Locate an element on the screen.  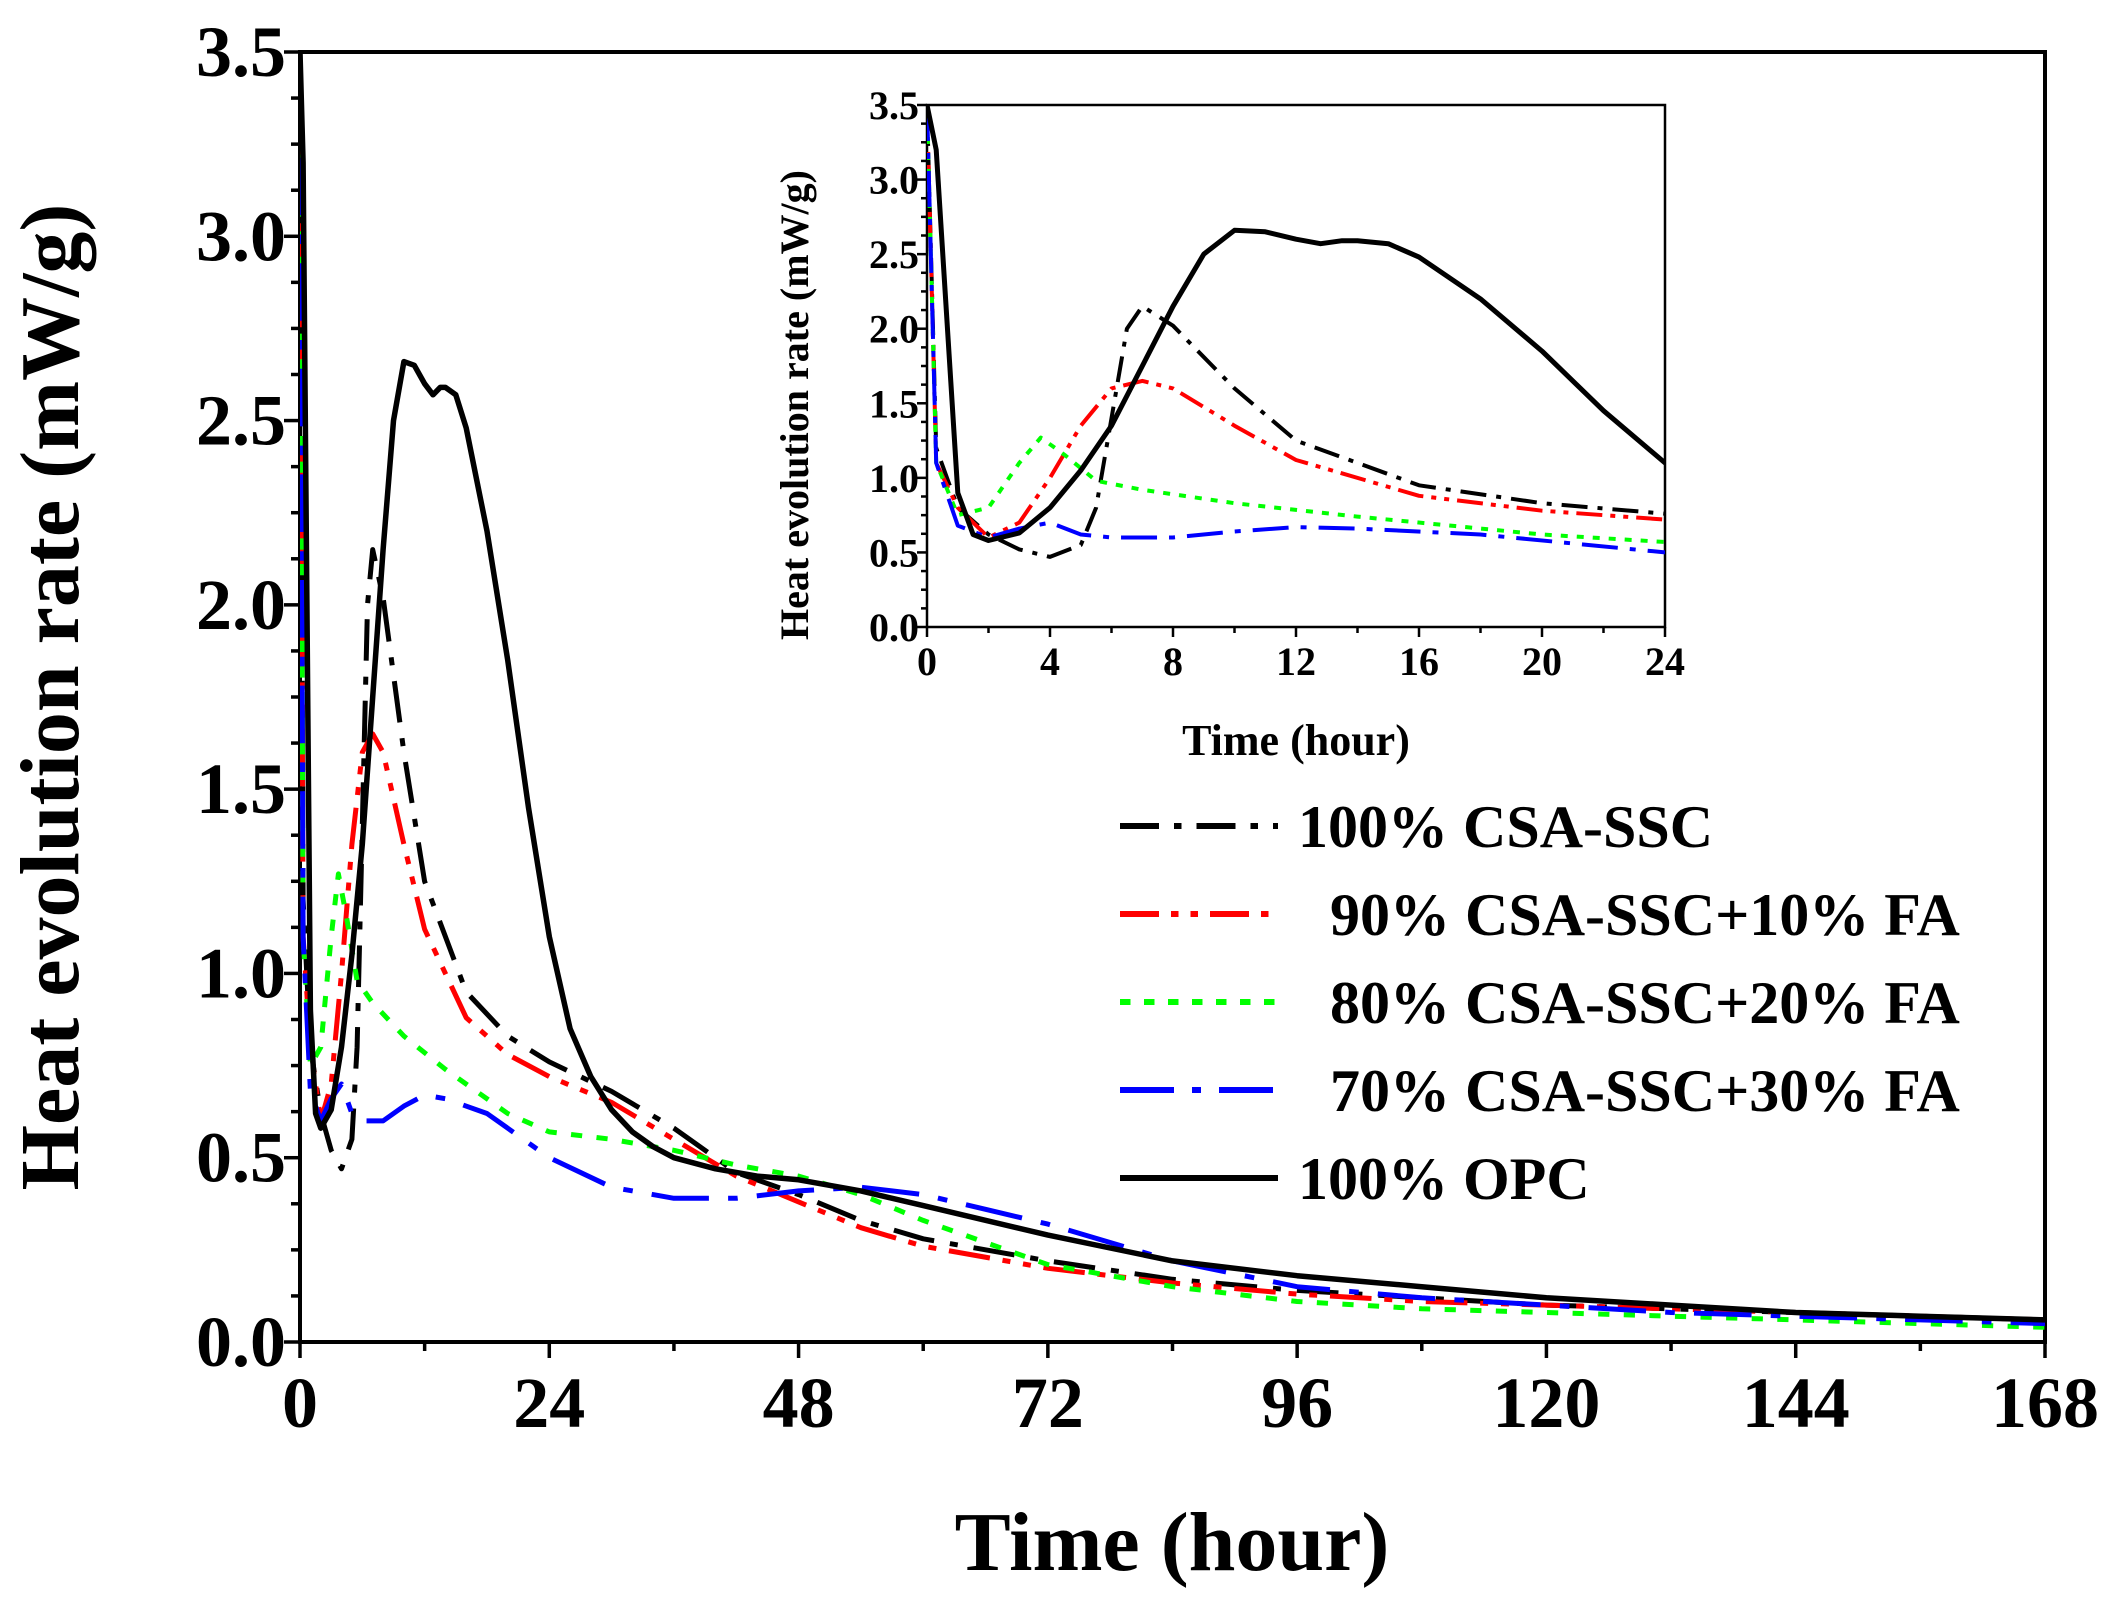
inset-x-tick-label: 4 is located at coordinates (1050, 661).